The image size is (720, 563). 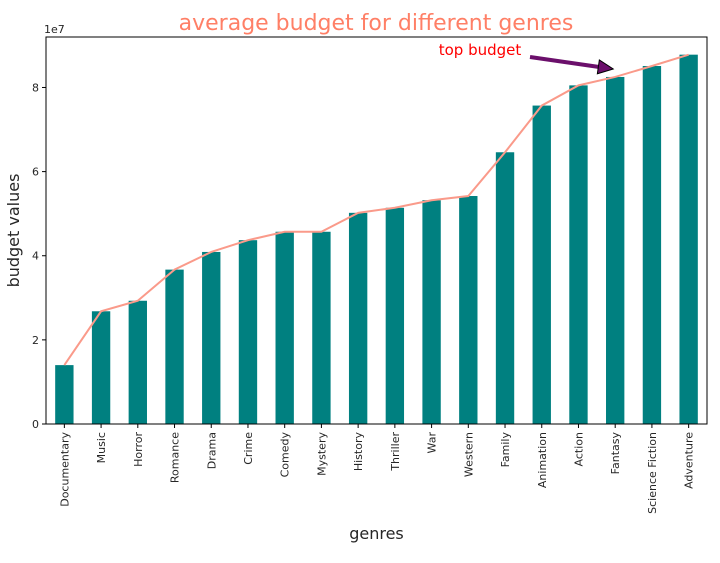 What do you see at coordinates (13, 231) in the screenshot?
I see `y-axis-title: budget values` at bounding box center [13, 231].